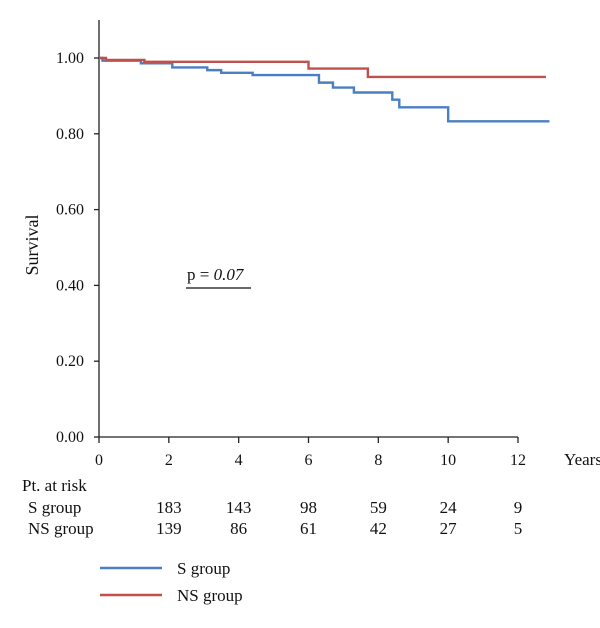 The height and width of the screenshot is (628, 600). I want to click on series-layer, so click(324, 89).